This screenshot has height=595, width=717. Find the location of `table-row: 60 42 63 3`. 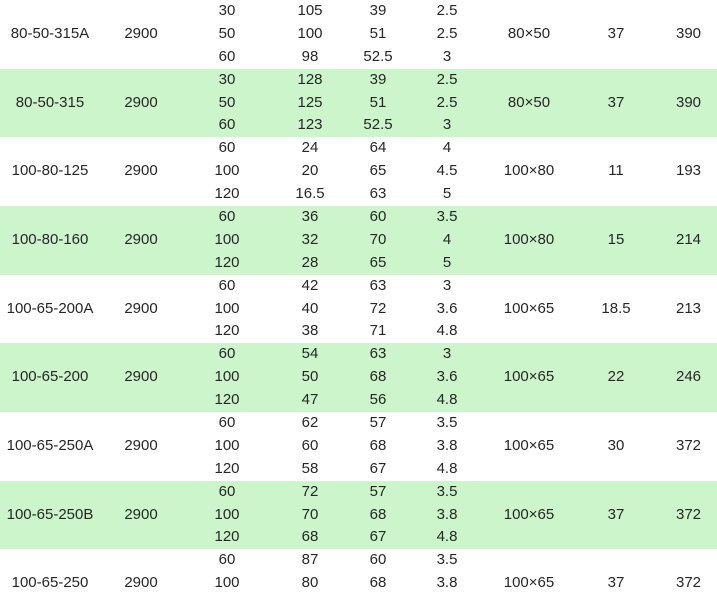

table-row: 60 42 63 3 is located at coordinates (358, 286).